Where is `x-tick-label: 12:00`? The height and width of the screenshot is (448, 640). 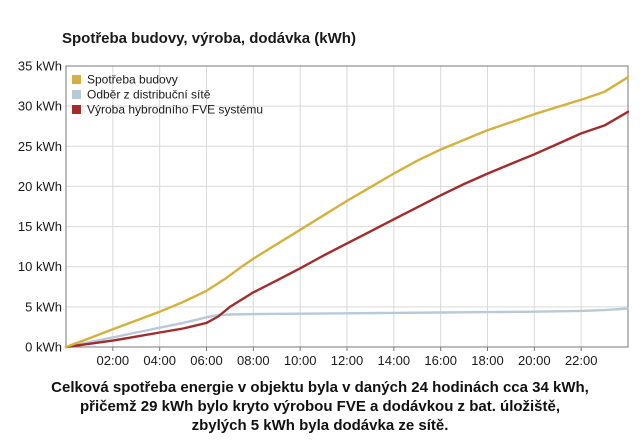
x-tick-label: 12:00 is located at coordinates (347, 360).